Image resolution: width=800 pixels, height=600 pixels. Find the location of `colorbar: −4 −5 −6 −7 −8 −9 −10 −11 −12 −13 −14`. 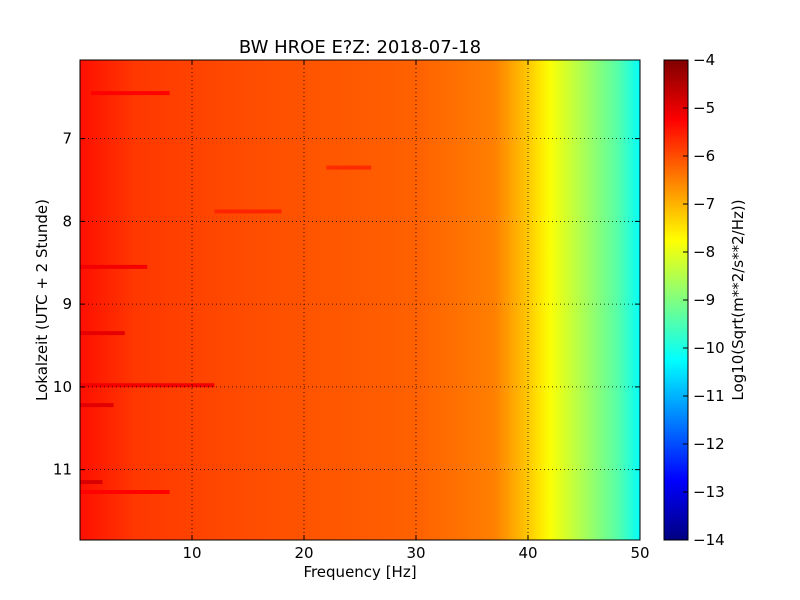

colorbar: −4 −5 −6 −7 −8 −9 −10 −11 −12 −13 −14 is located at coordinates (694, 300).